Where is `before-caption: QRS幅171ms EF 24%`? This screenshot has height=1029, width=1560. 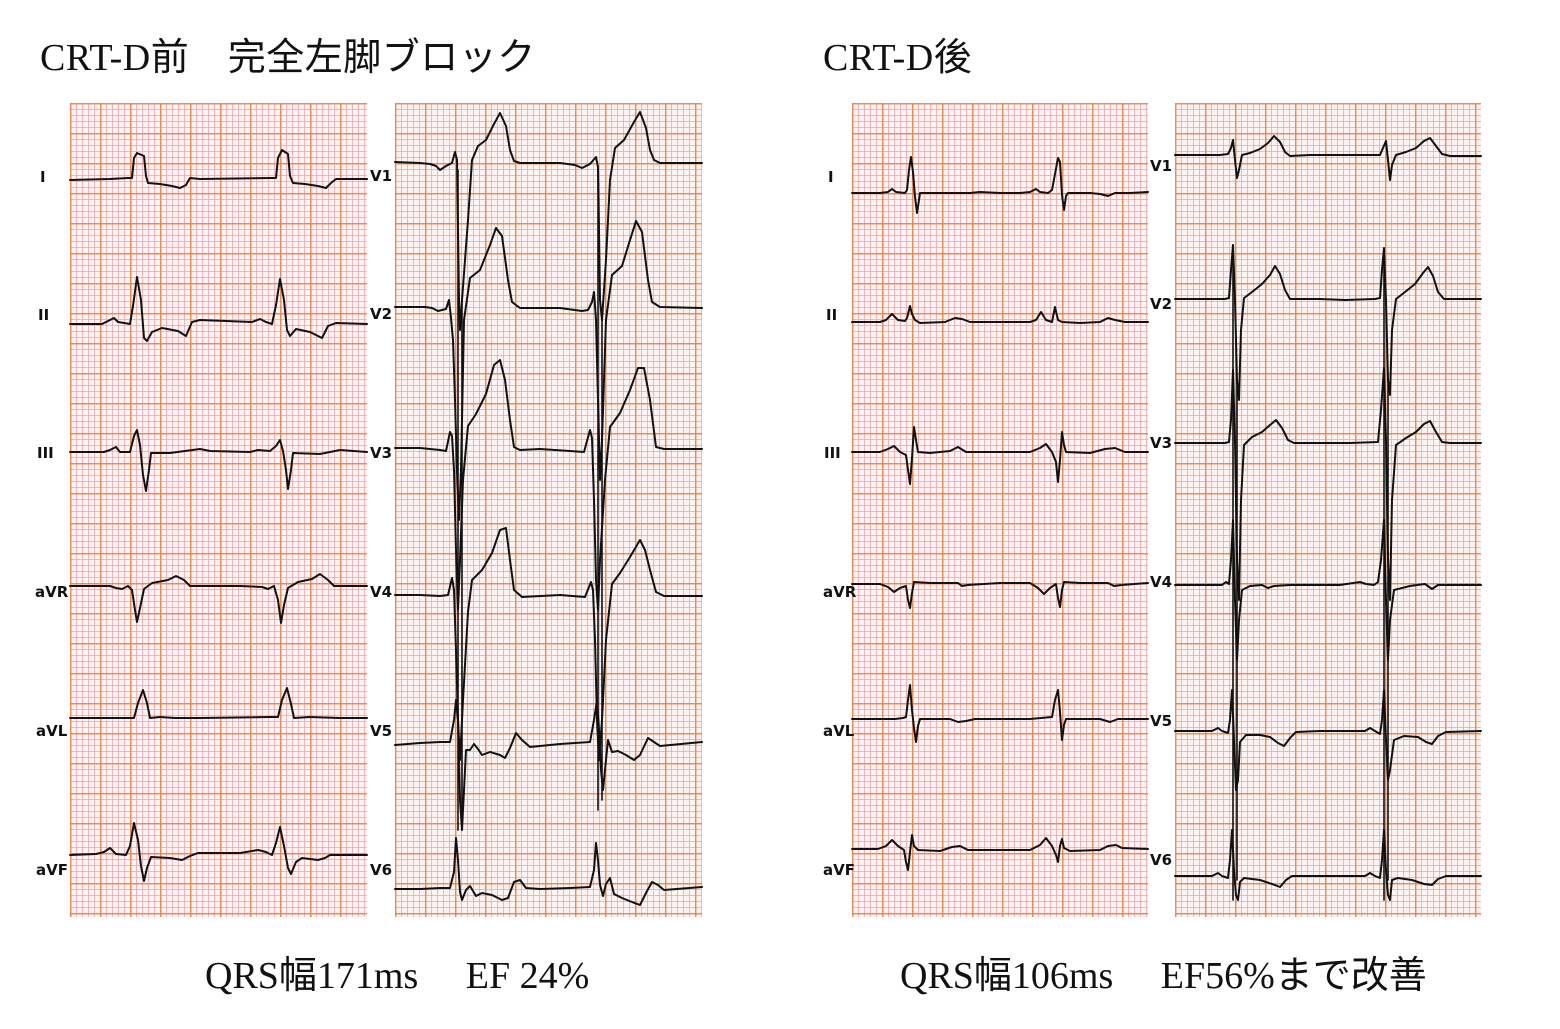
before-caption: QRS幅171ms EF 24% is located at coordinates (397, 976).